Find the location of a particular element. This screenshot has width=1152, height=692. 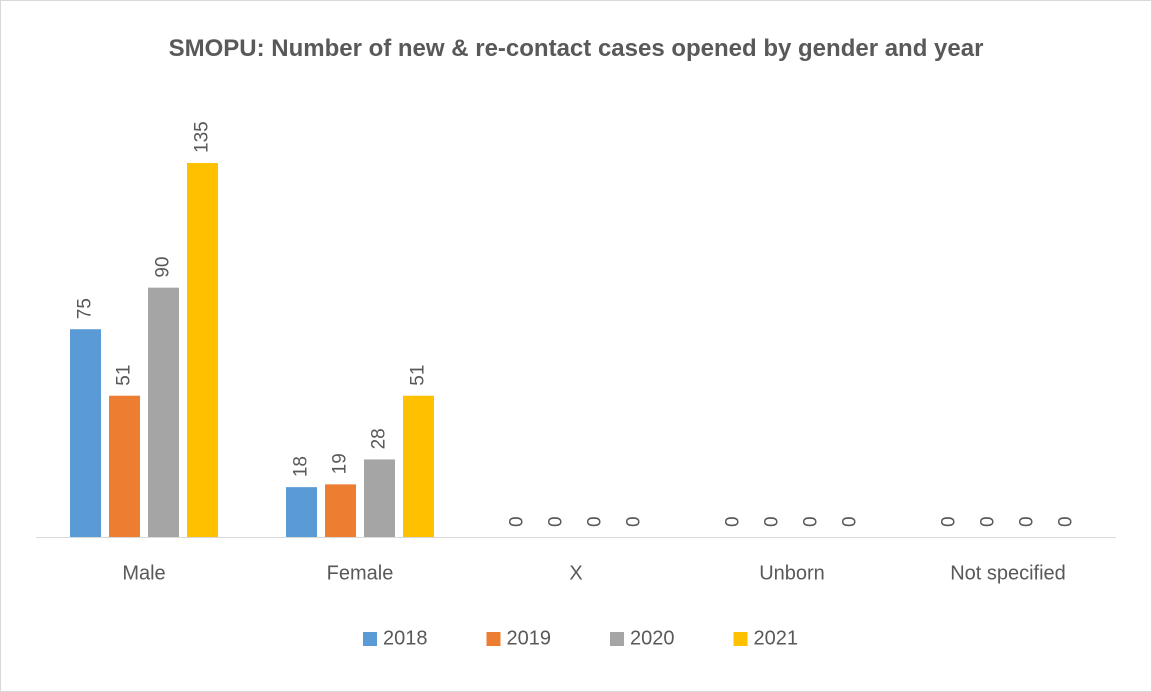

data-label: 90 is located at coordinates (163, 267).